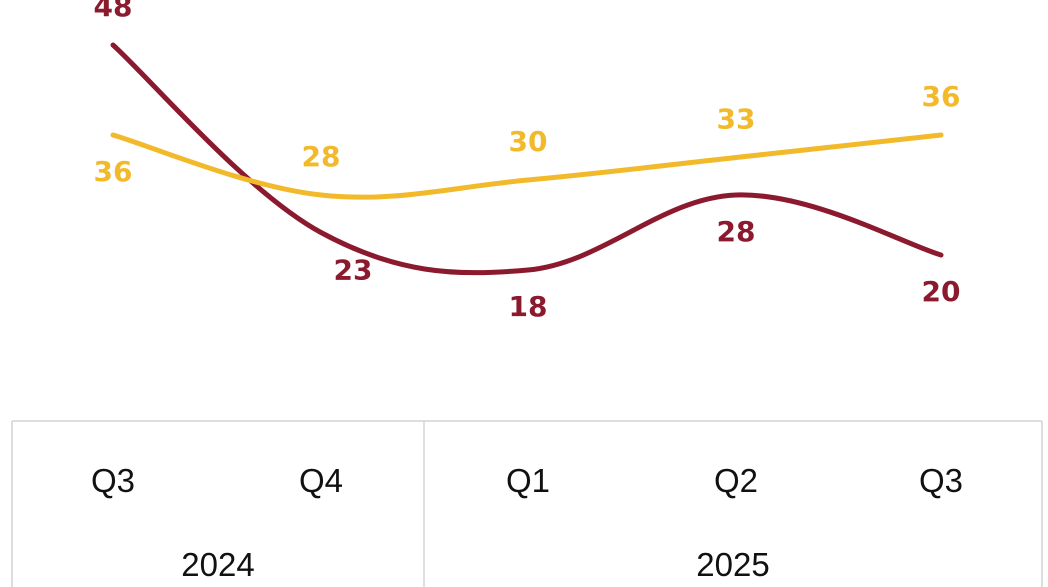 The image size is (1048, 587). What do you see at coordinates (353, 270) in the screenshot?
I see `data-label: 23` at bounding box center [353, 270].